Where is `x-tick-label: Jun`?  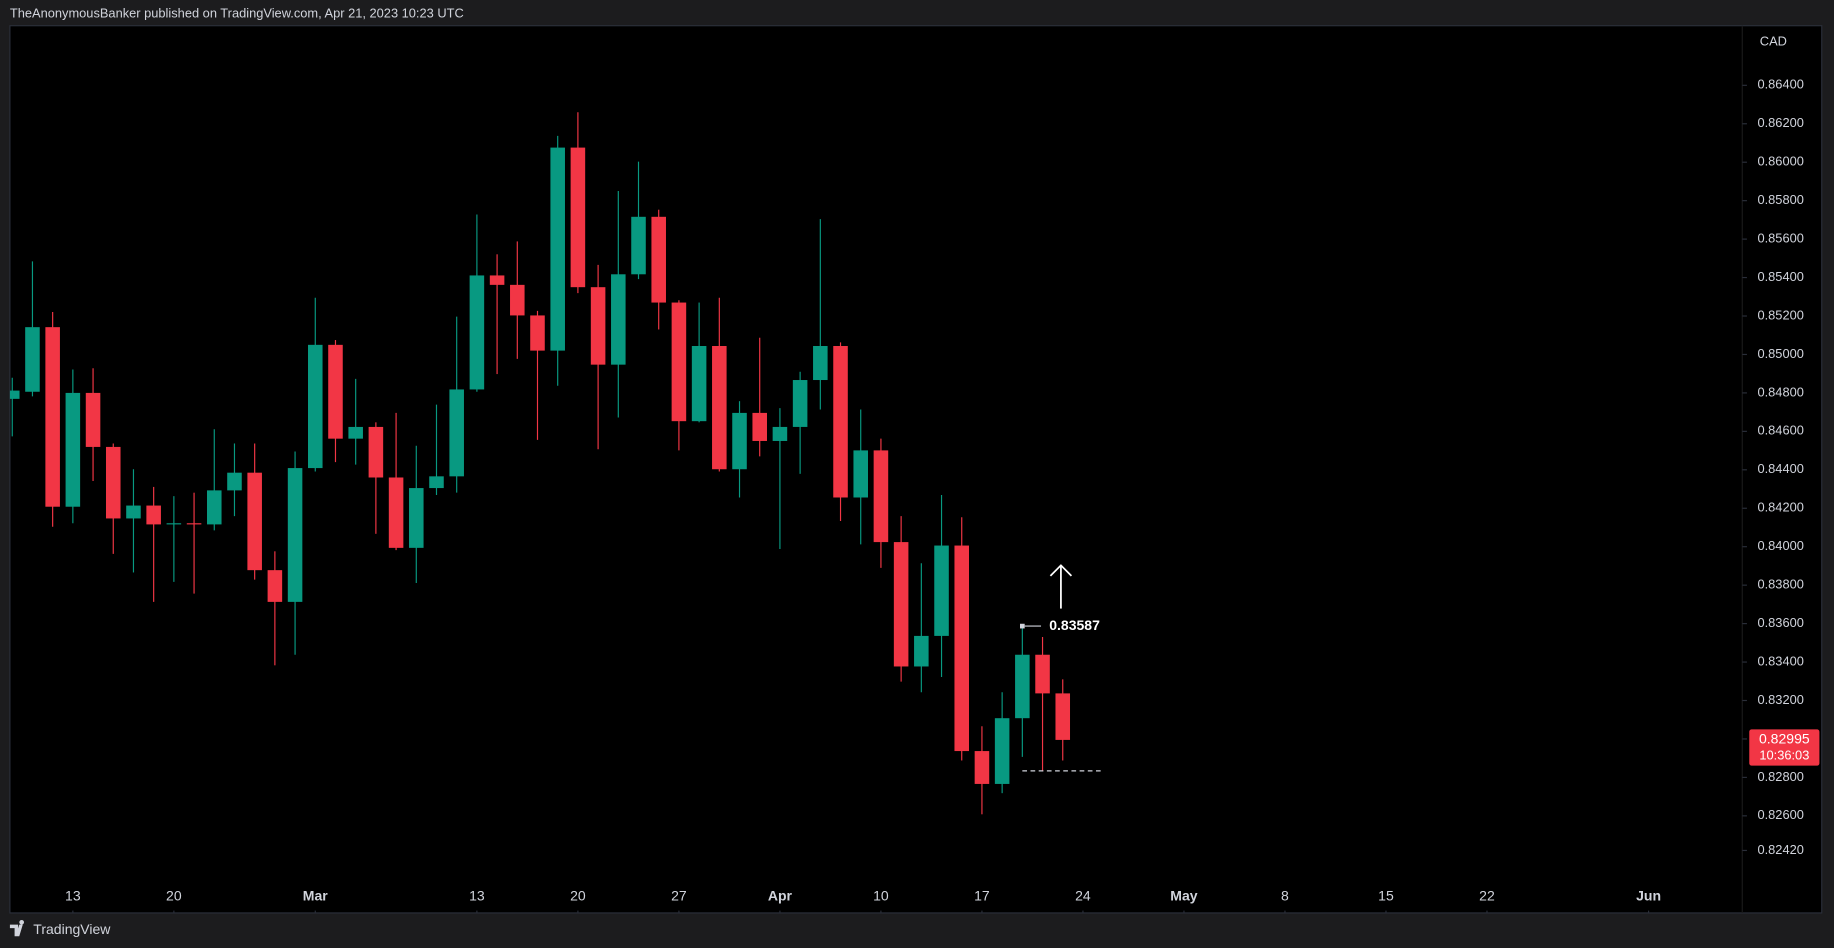
x-tick-label: Jun is located at coordinates (1648, 895).